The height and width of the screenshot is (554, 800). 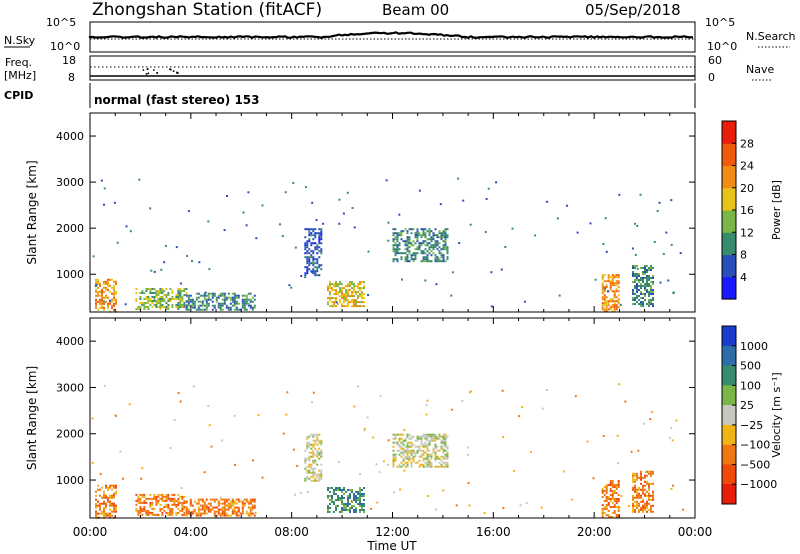 I want to click on nave-tick-high: 60, so click(x=715, y=60).